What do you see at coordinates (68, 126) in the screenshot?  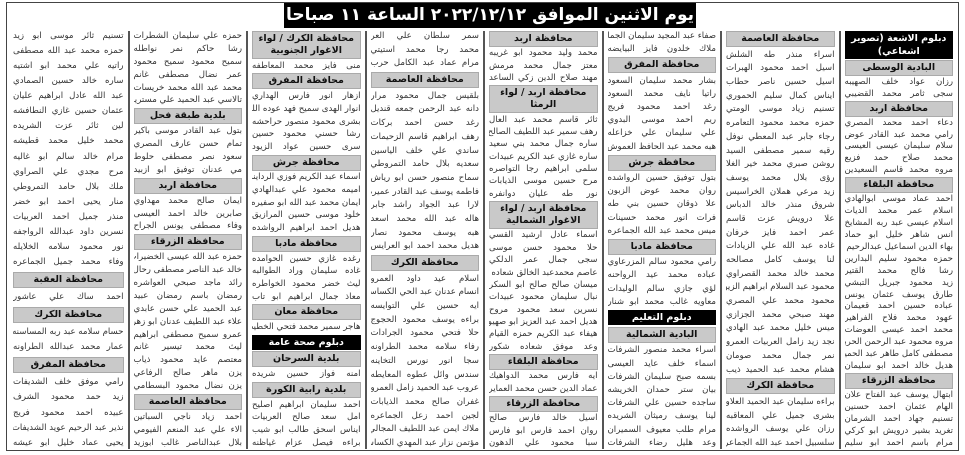 I see `name-entry: لين ثائر عزت الشريده` at bounding box center [68, 126].